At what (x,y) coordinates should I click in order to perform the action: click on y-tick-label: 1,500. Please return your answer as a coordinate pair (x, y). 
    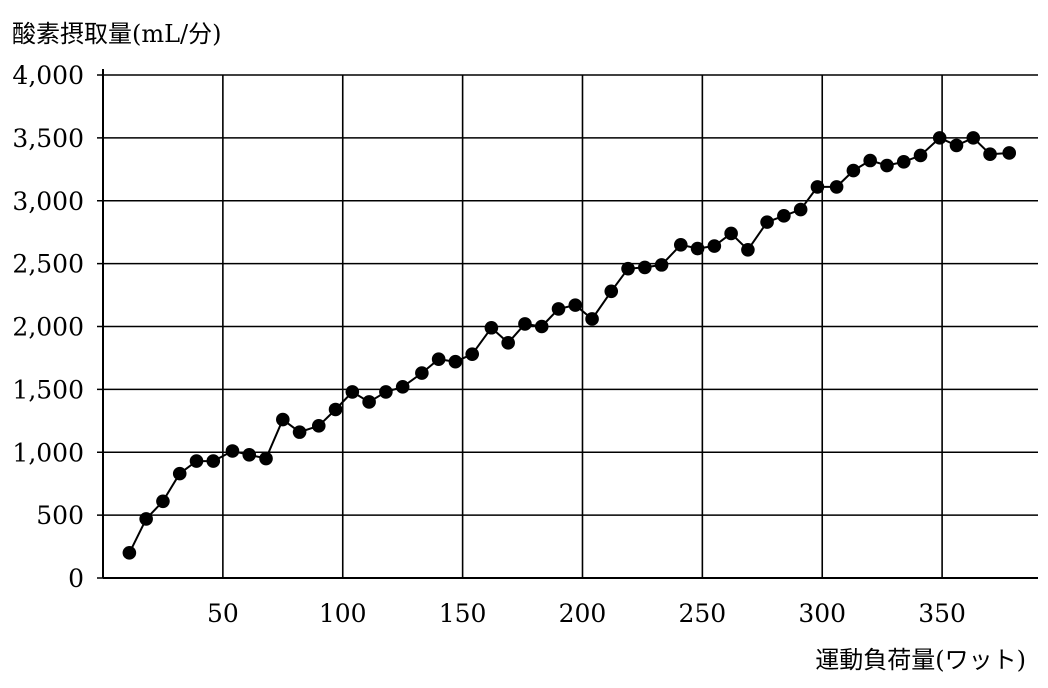
    Looking at the image, I should click on (48, 389).